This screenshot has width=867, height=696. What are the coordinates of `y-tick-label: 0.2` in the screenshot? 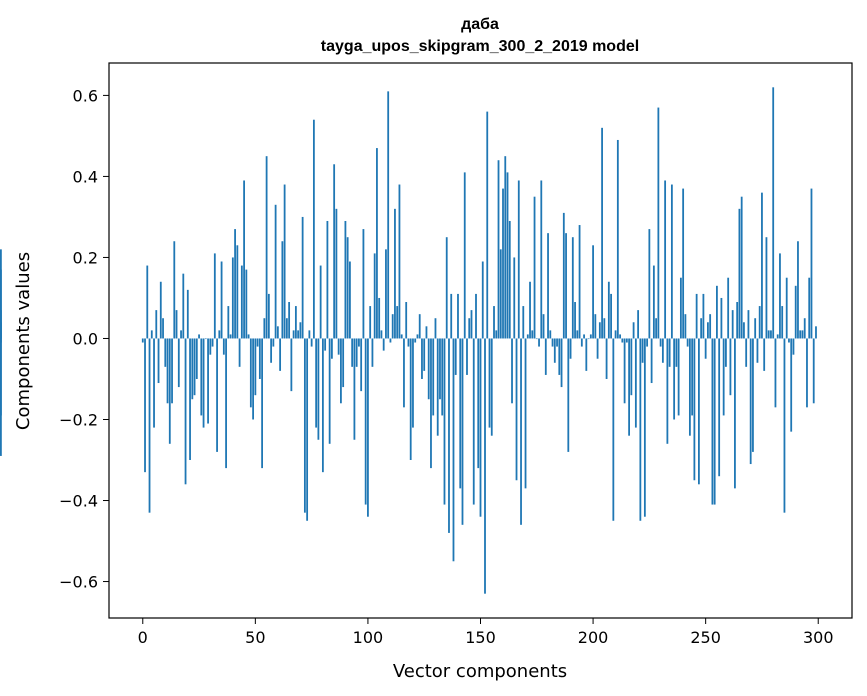 It's located at (85, 257).